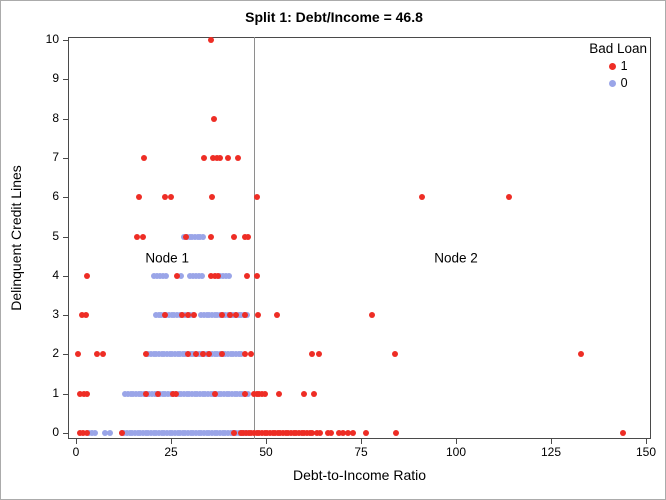 The image size is (666, 500). I want to click on legend-marker-icon, so click(612, 66).